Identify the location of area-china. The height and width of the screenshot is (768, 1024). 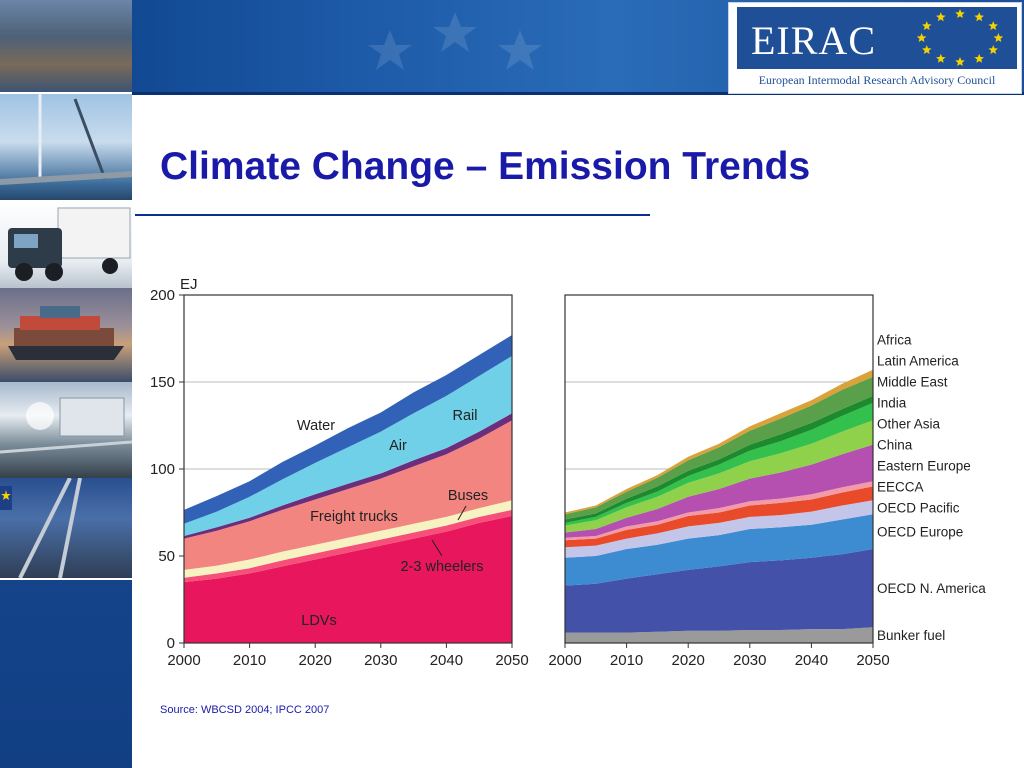
(719, 491).